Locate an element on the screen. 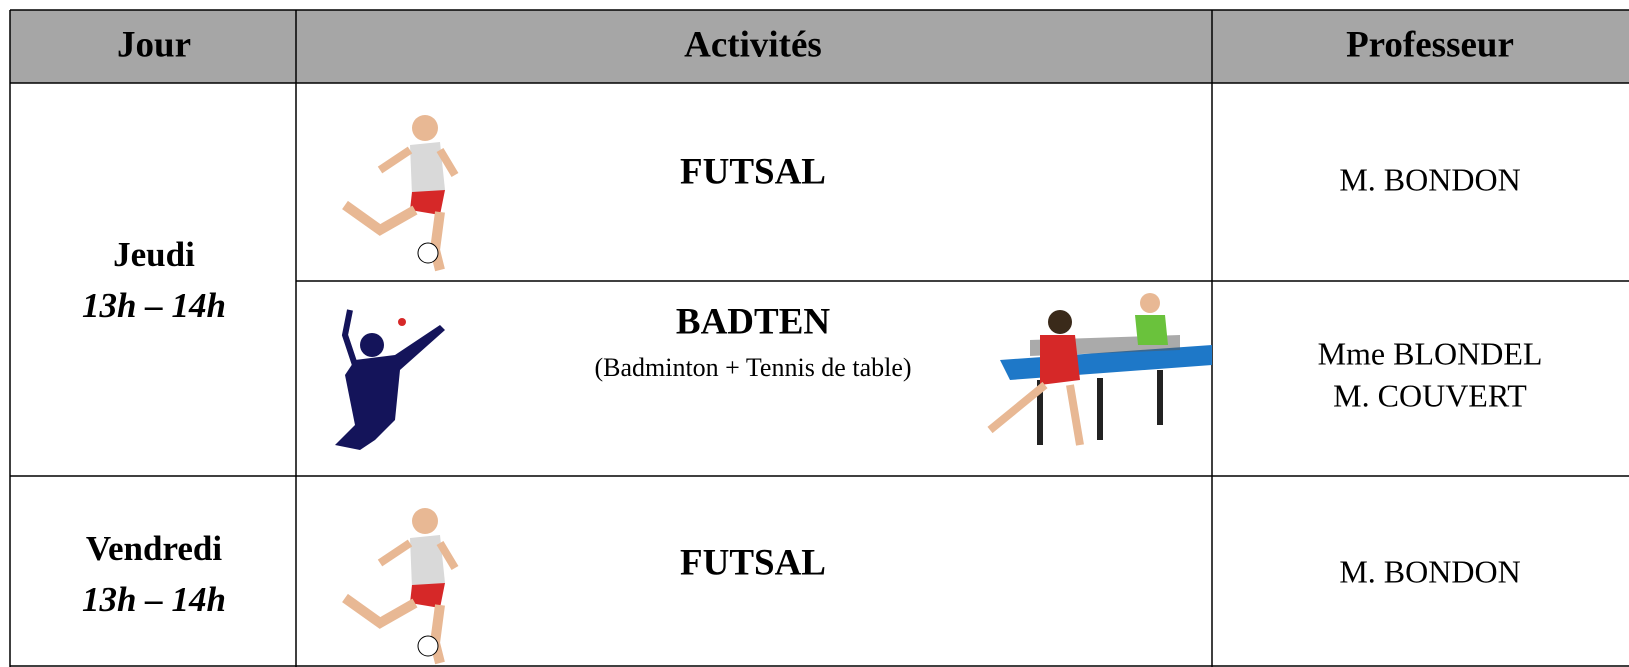  badminton-illustration is located at coordinates (390, 379).